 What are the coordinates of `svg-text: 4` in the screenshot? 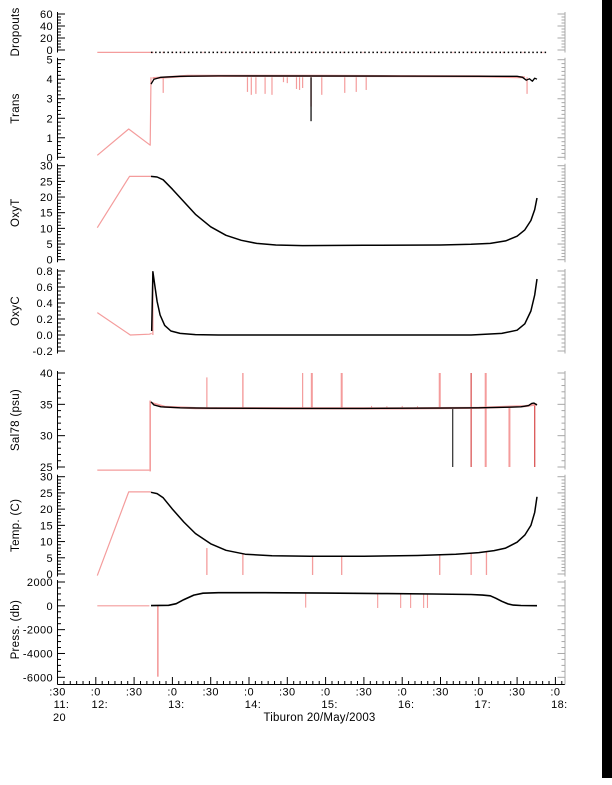 It's located at (49, 80).